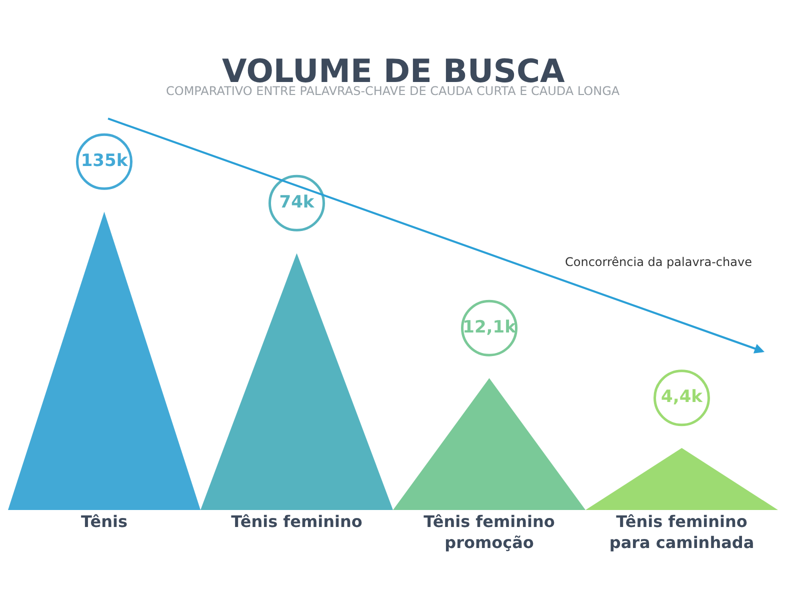 Image resolution: width=800 pixels, height=599 pixels. What do you see at coordinates (658, 262) in the screenshot?
I see `text: Concorrência da palavra-chave` at bounding box center [658, 262].